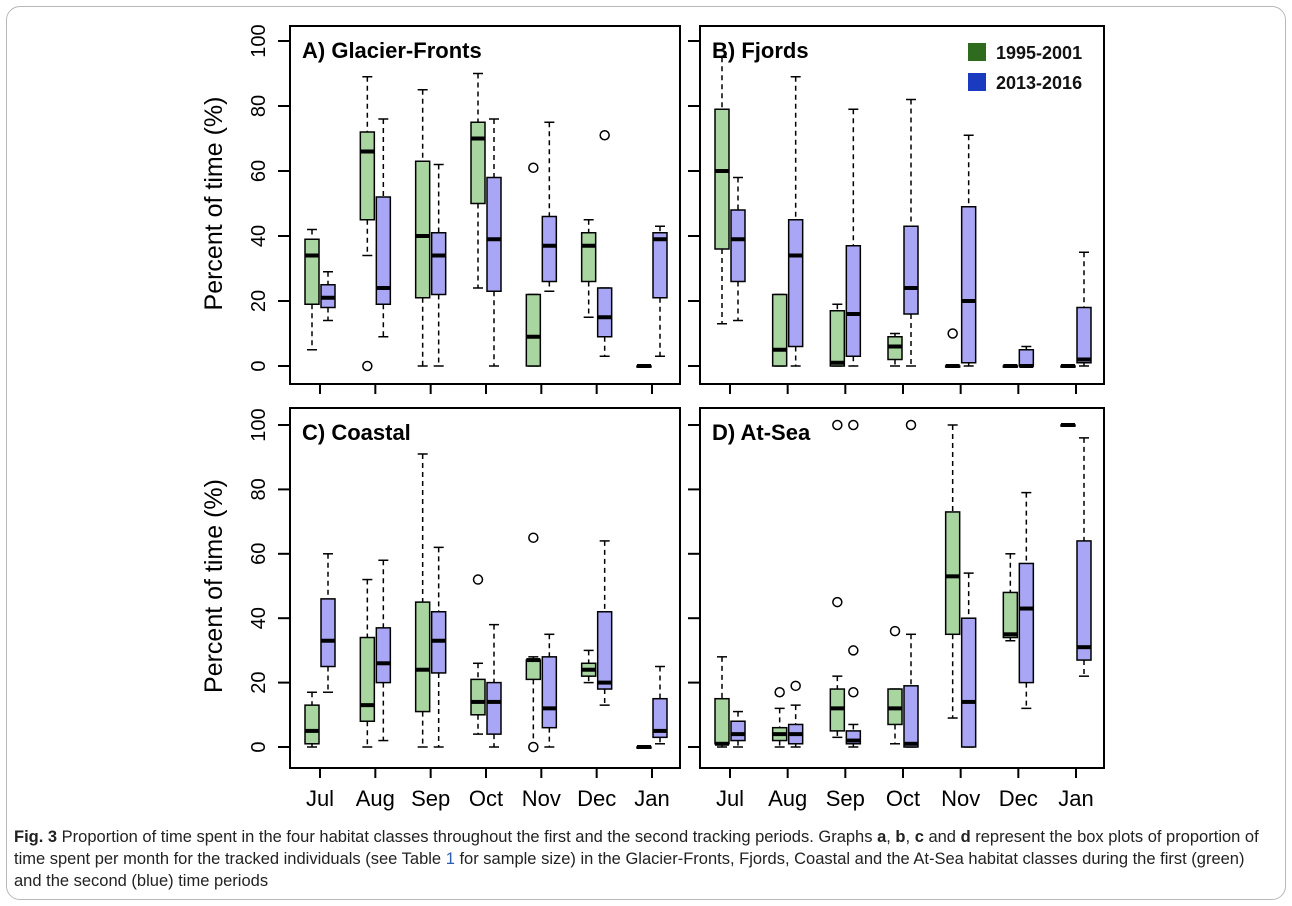 Image resolution: width=1292 pixels, height=906 pixels. Describe the element at coordinates (1025, 68) in the screenshot. I see `legend: 1995-2001 2013-2016` at that location.